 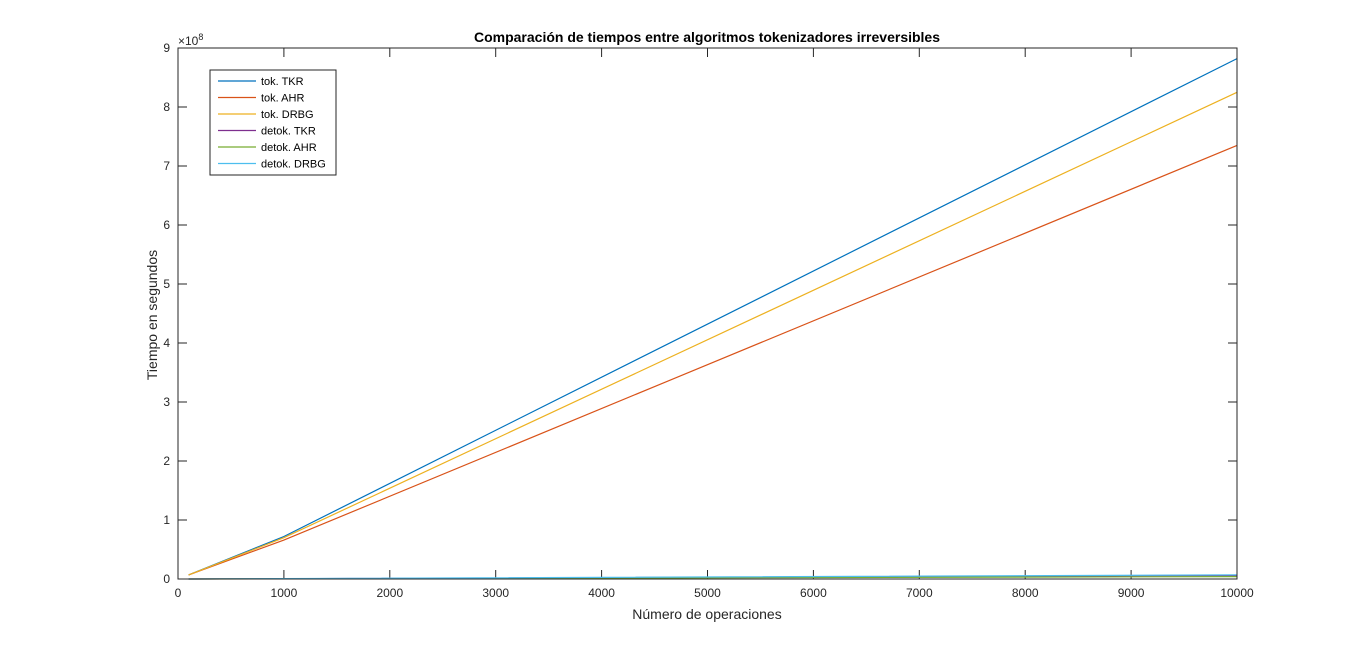 I want to click on x-tick-label: 5000, so click(x=707, y=593).